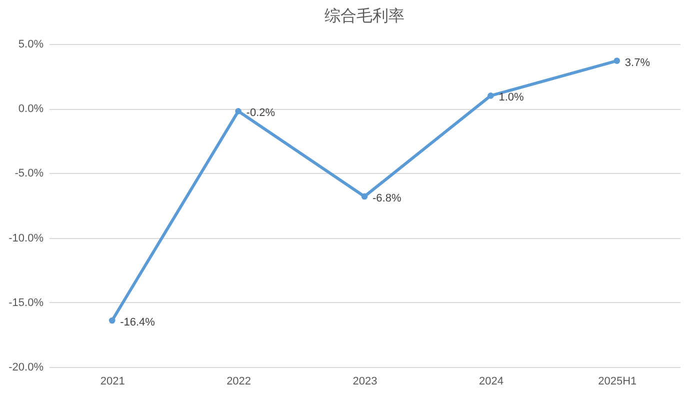 The width and height of the screenshot is (700, 399). I want to click on y-tick-label: 5.0%, so click(31, 44).